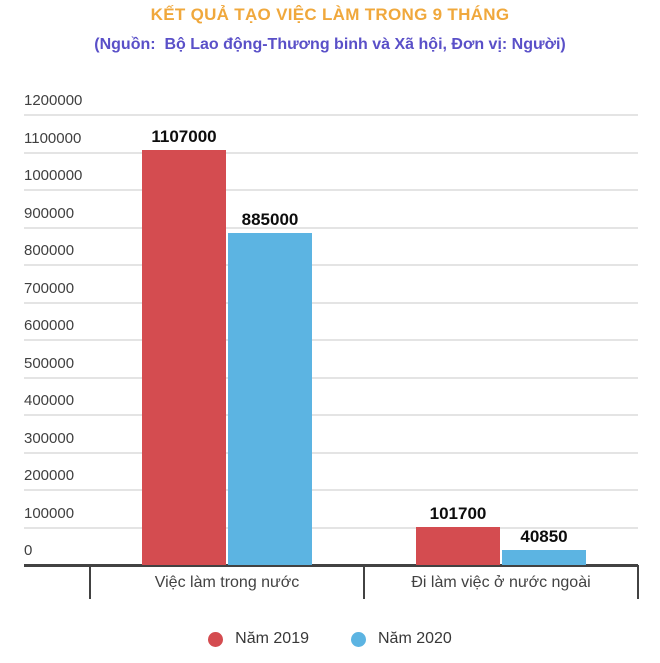 The width and height of the screenshot is (660, 663). What do you see at coordinates (544, 536) in the screenshot?
I see `bar-value-label: 40850` at bounding box center [544, 536].